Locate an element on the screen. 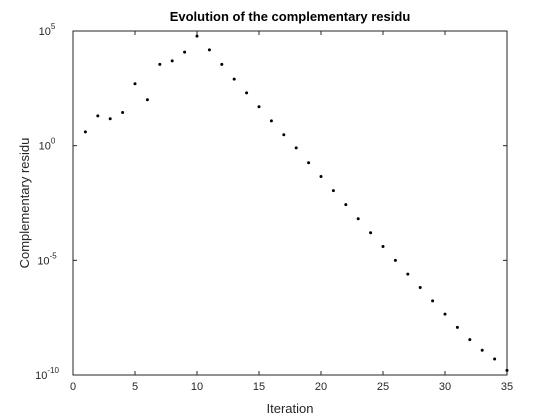 This screenshot has height=420, width=560. y-tick-label: 10⁰ is located at coordinates (47, 145).